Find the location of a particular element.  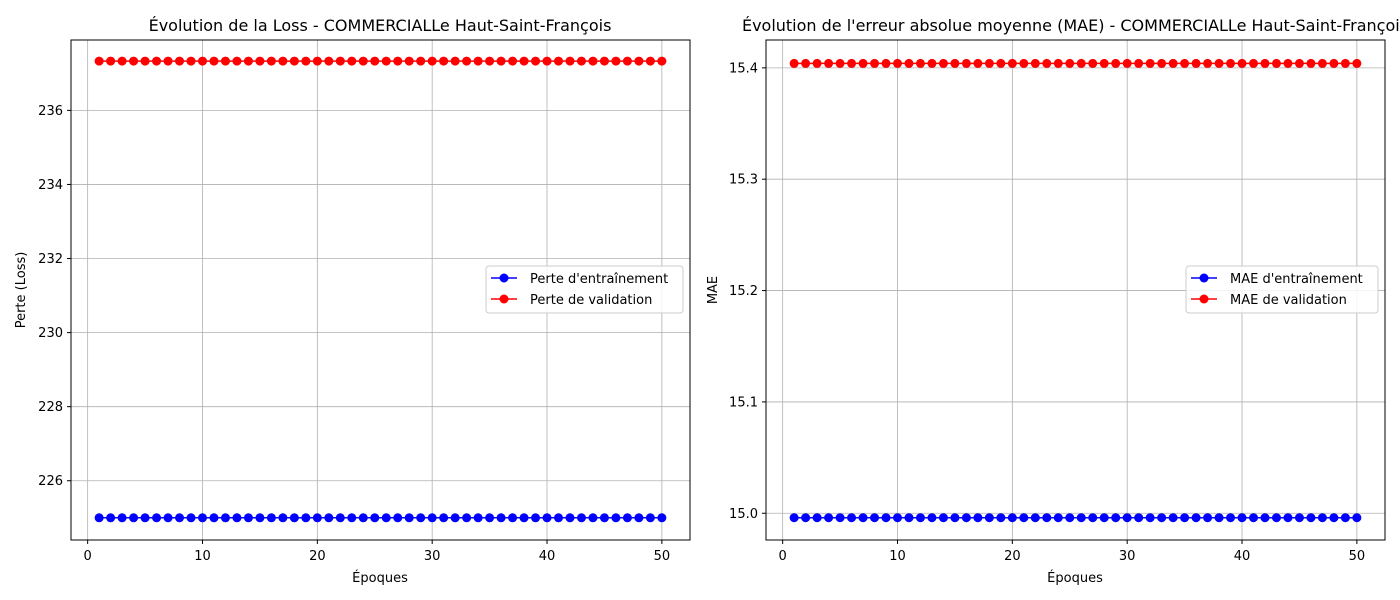

loss-legend-val-label: Perte de validation is located at coordinates (591, 300).